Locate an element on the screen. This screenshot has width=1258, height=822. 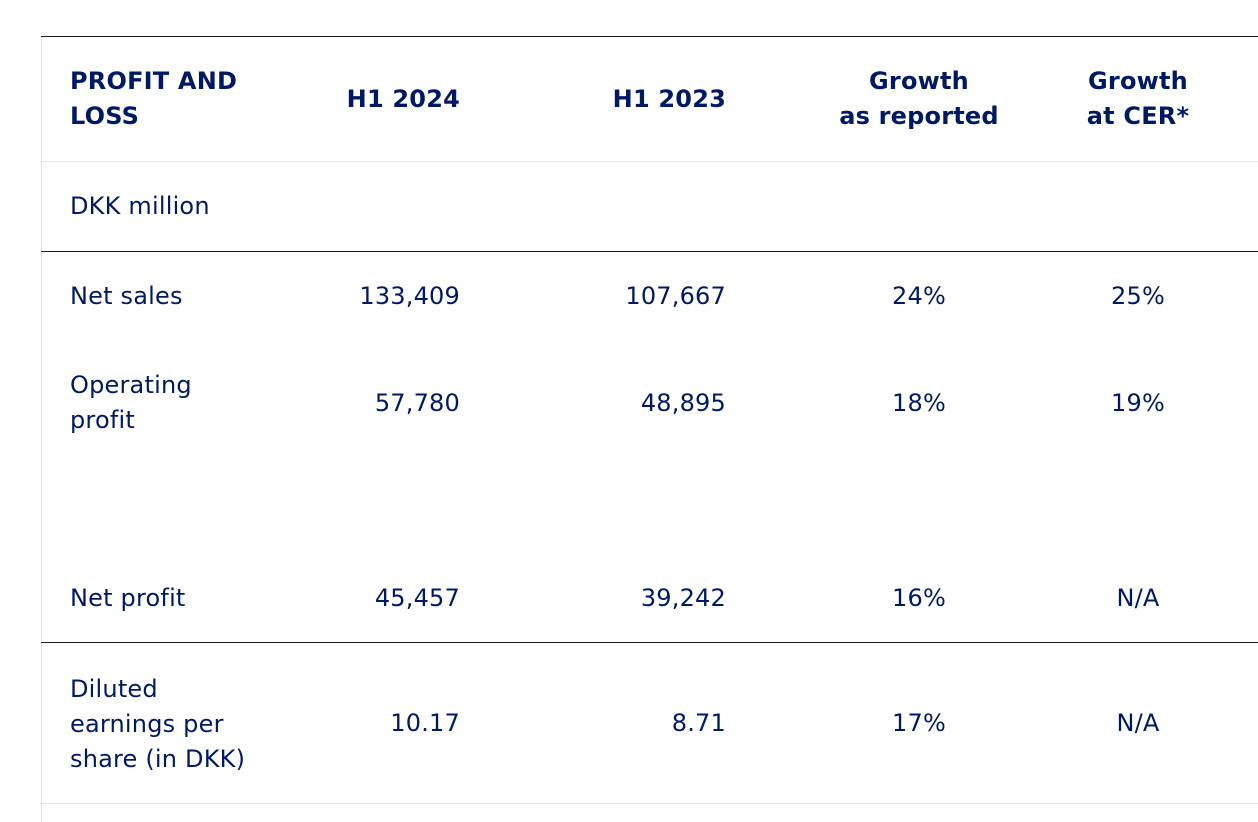
net-profit-growth-reported: 16% is located at coordinates (919, 598).